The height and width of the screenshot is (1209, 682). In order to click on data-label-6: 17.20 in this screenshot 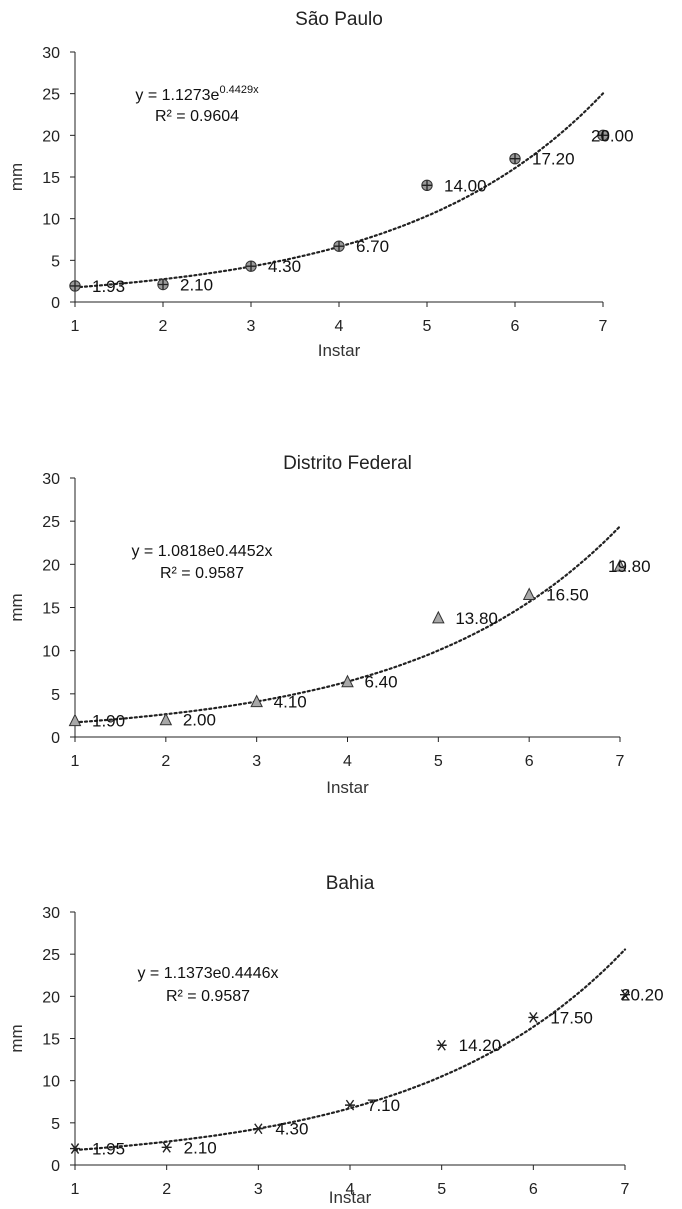, I will do `click(553, 159)`.